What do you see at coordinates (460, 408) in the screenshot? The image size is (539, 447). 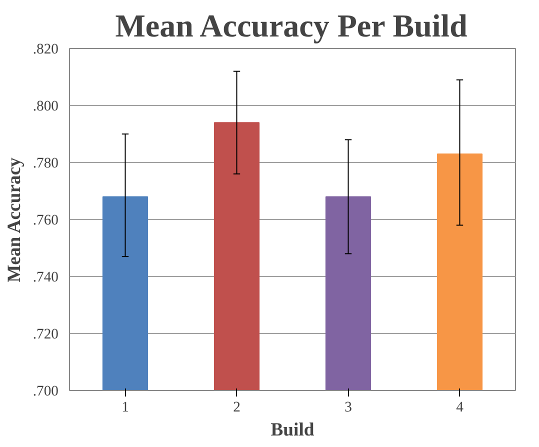 I see `x-tick-label: 4` at bounding box center [460, 408].